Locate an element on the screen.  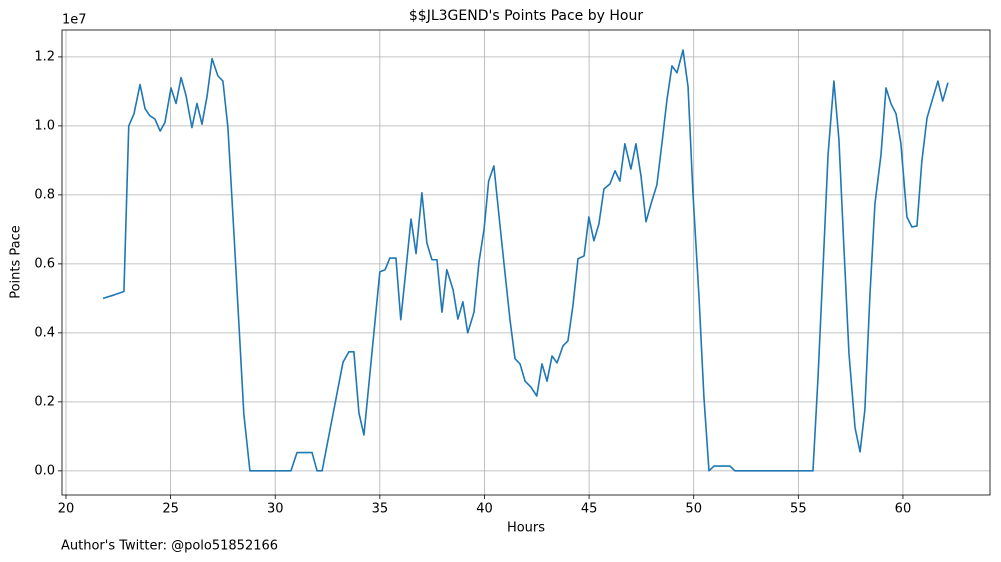
y-tick-label: 1.0 is located at coordinates (44, 125).